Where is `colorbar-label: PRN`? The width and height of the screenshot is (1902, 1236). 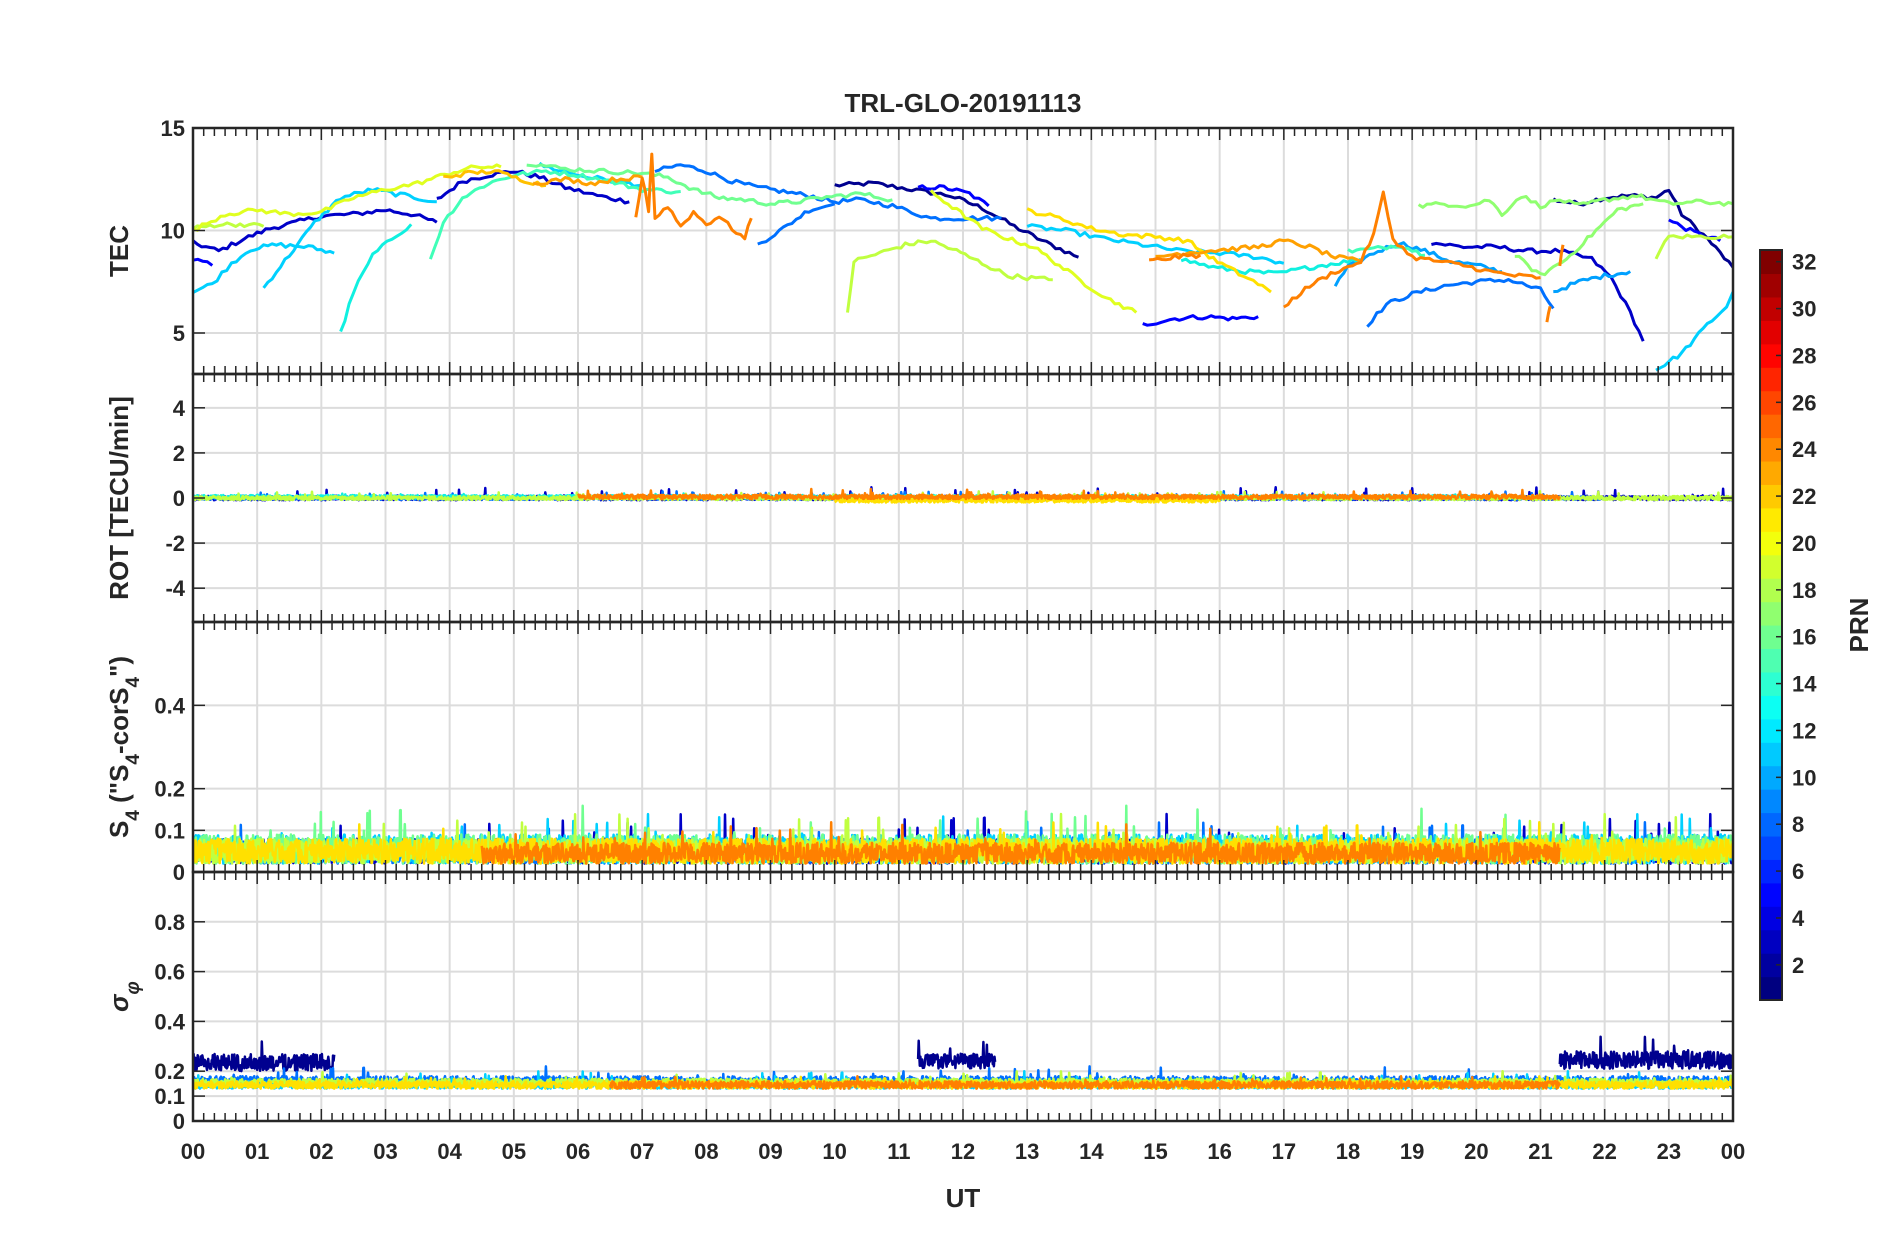 colorbar-label: PRN is located at coordinates (1859, 625).